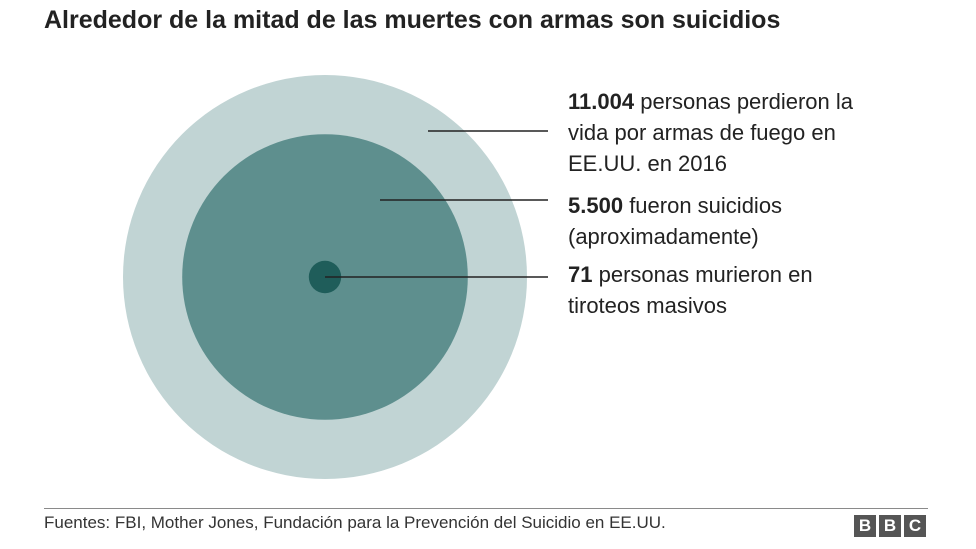 This screenshot has width=976, height=549. I want to click on annotation-suicides: 5.500 fueron suicidios (aproximadamente), so click(768, 221).